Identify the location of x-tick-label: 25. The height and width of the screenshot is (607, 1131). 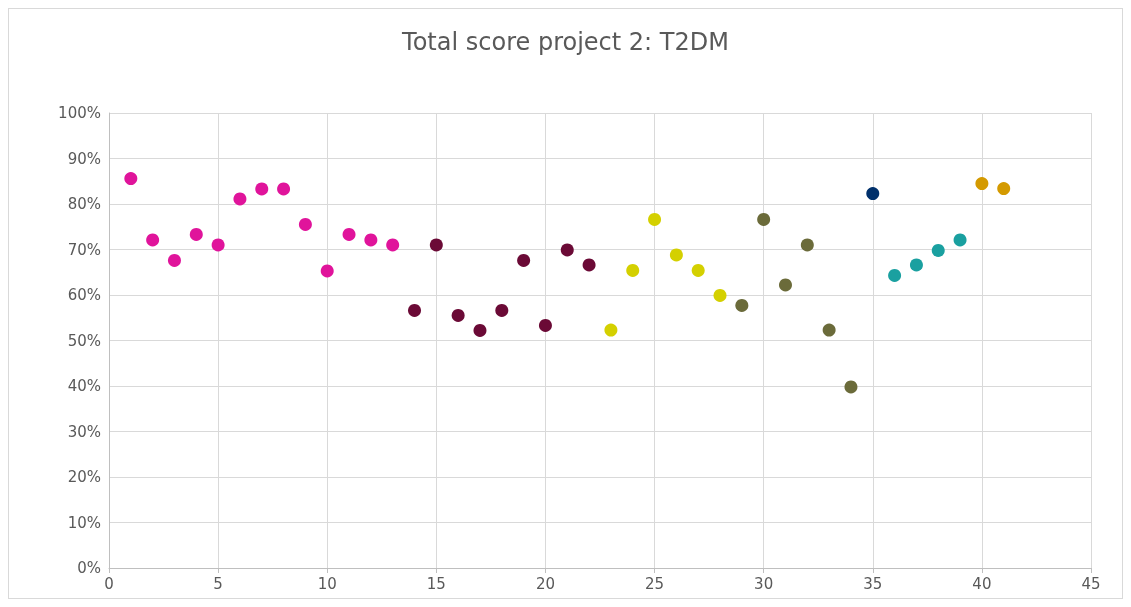
(655, 583).